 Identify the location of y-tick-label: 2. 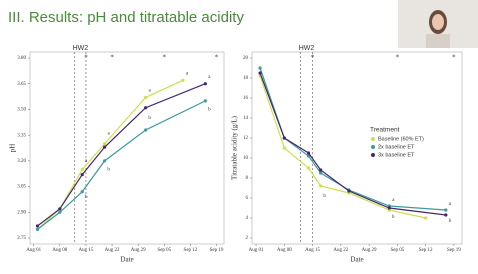
(247, 238).